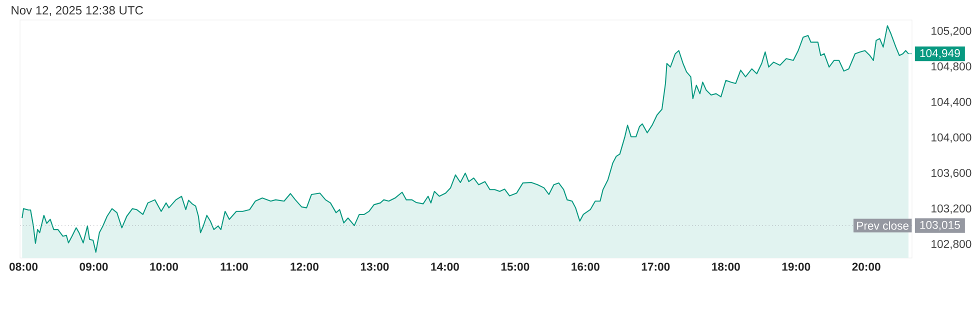  What do you see at coordinates (952, 103) in the screenshot?
I see `y-tick-label: 104,400` at bounding box center [952, 103].